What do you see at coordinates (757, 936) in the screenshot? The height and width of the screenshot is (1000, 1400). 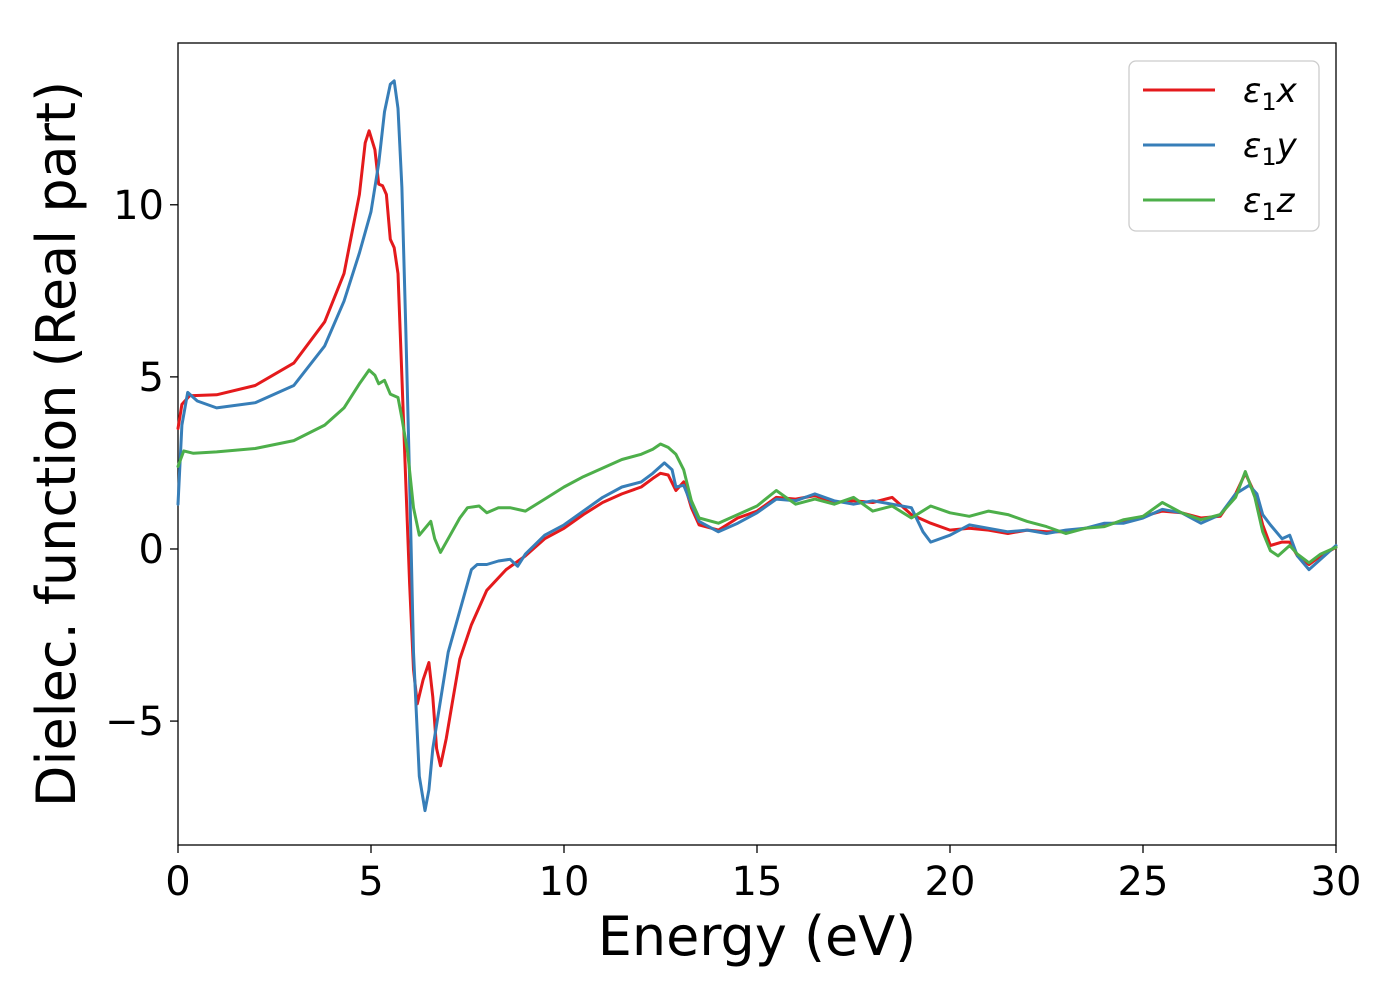 I see `x-axis-title: Energy (eV)` at bounding box center [757, 936].